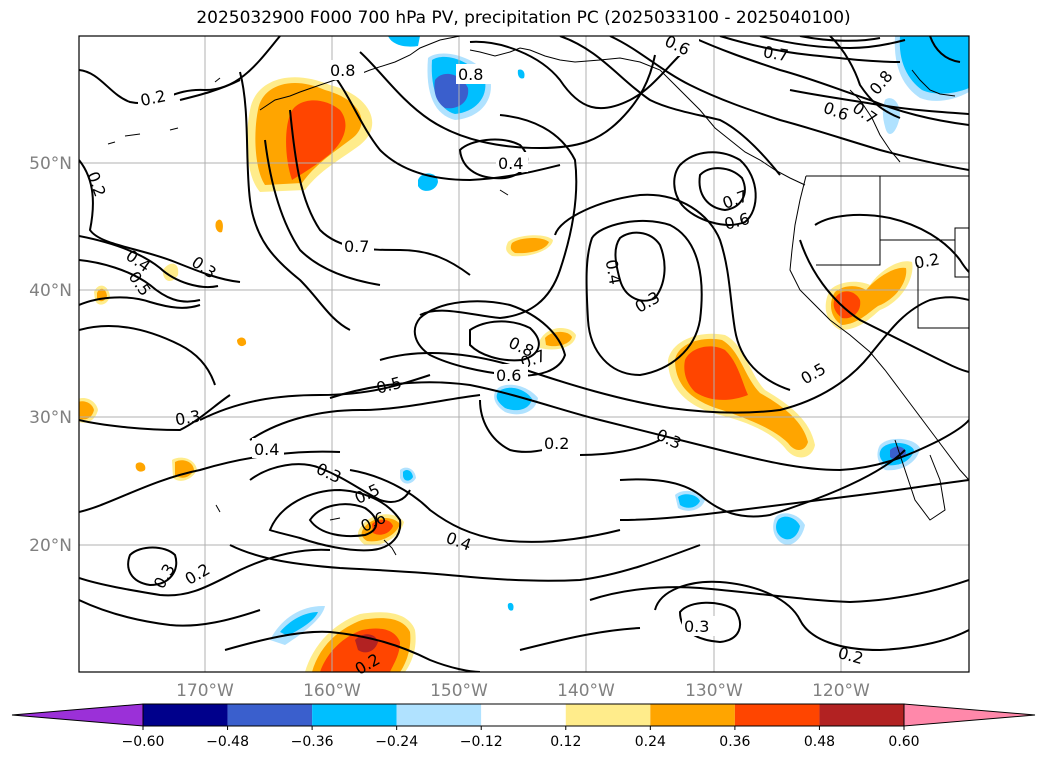  I want to click on lon-label: 150°W, so click(459, 691).